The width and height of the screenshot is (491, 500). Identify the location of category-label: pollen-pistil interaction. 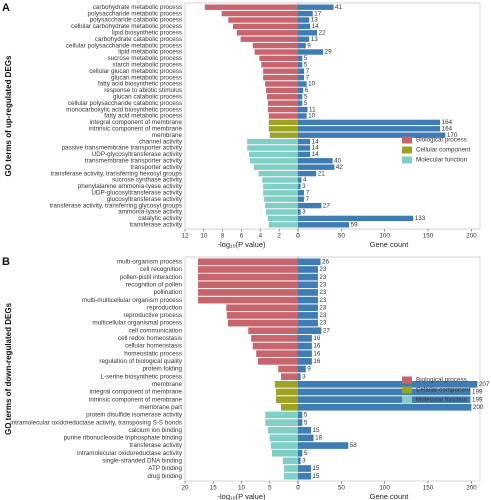
(151, 277).